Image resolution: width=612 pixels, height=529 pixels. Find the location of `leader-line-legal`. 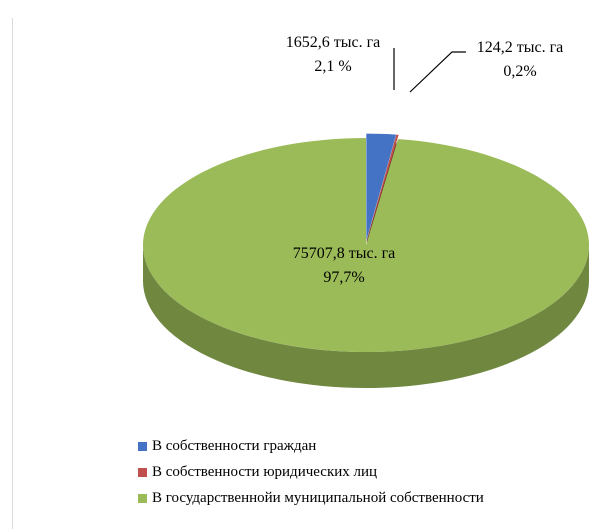

leader-line-legal is located at coordinates (437, 72).